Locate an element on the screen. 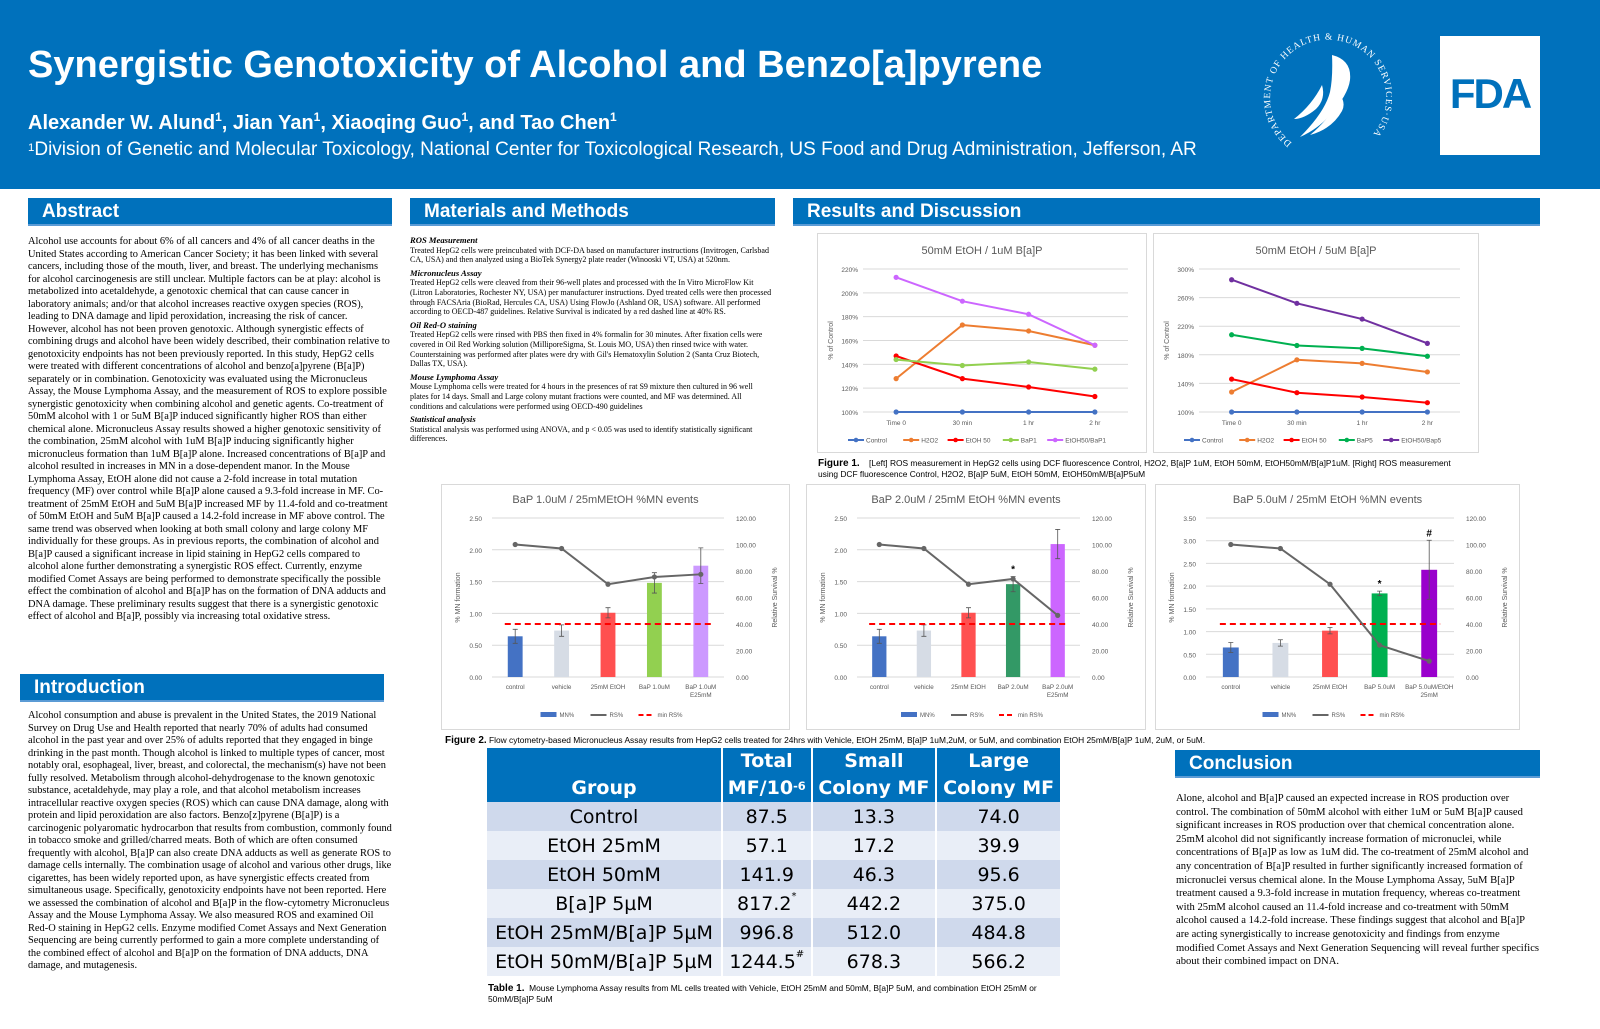 This screenshot has height=1029, width=1600. y-axis-label: % MN formation is located at coordinates (1172, 597).